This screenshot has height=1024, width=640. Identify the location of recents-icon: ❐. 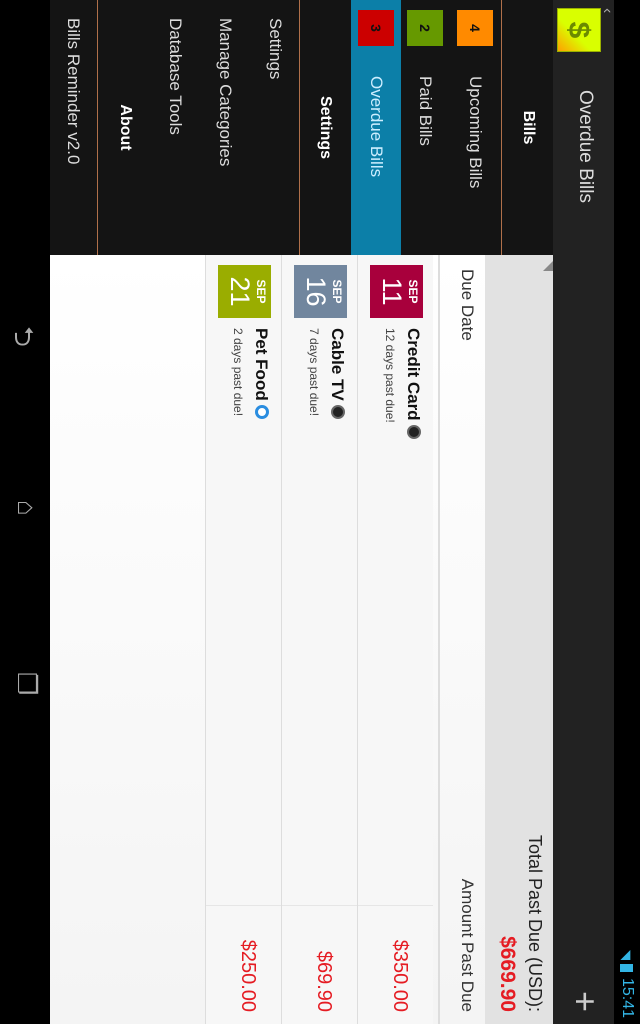
(27, 684).